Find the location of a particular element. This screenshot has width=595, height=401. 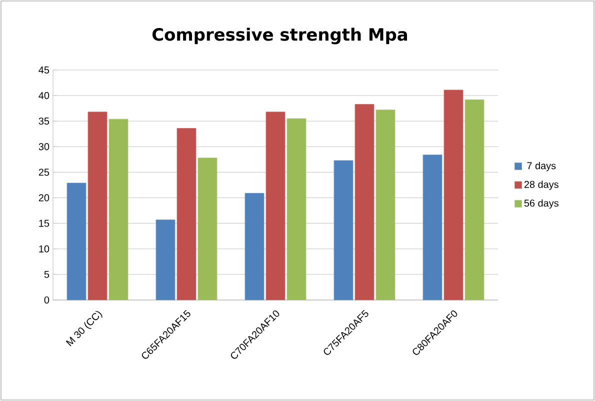

y-tick-label: 0 is located at coordinates (47, 300).